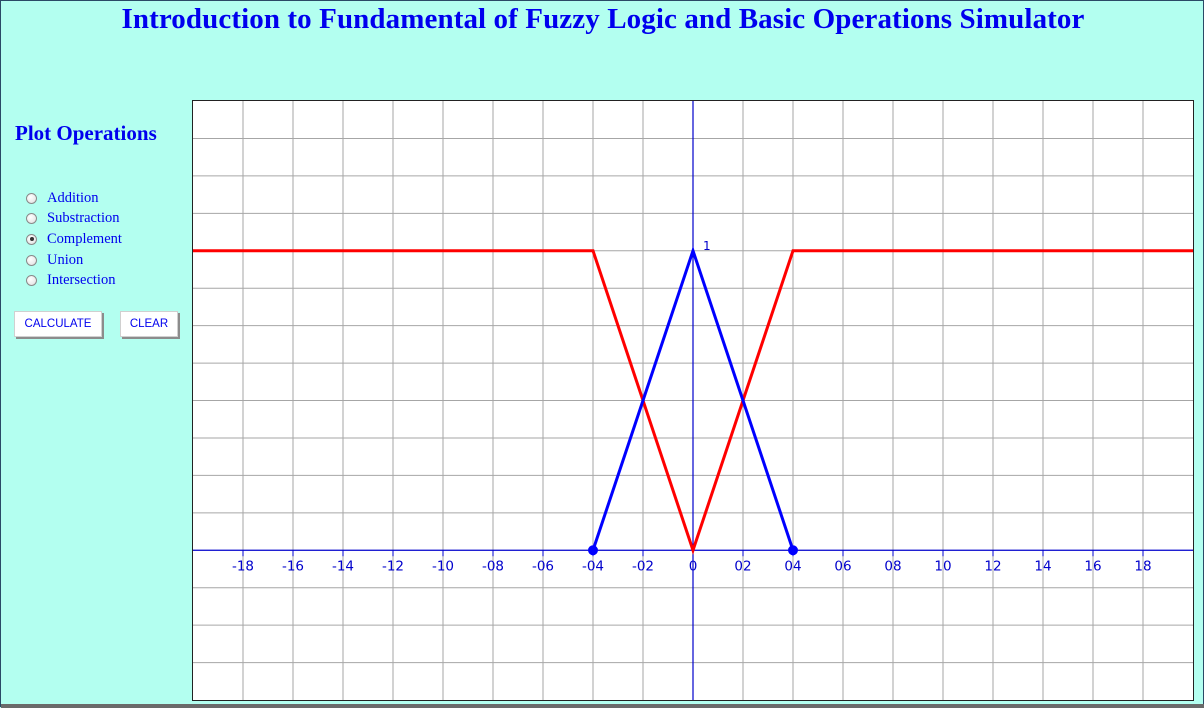 Image resolution: width=1204 pixels, height=708 pixels. Describe the element at coordinates (393, 566) in the screenshot. I see `x-tick-label: -12` at that location.